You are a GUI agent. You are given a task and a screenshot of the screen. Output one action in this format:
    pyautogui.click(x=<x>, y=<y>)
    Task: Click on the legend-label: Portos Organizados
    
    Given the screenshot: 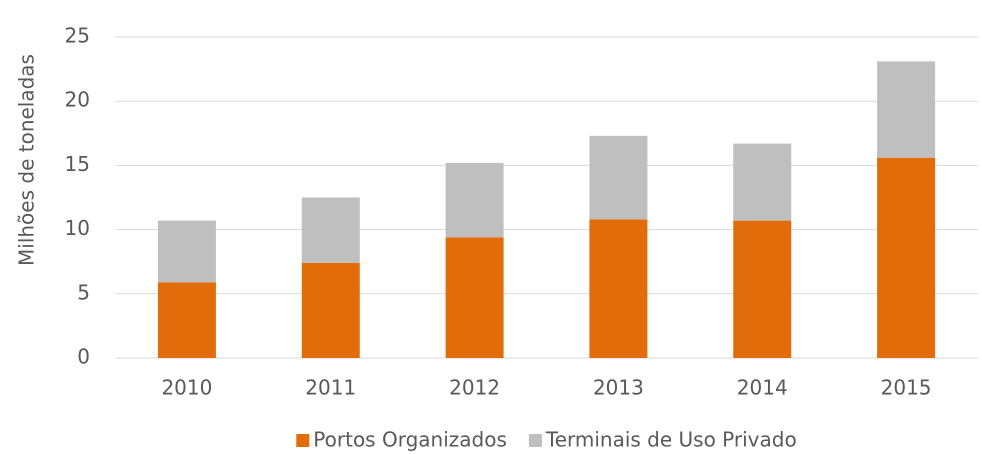 What is the action you would take?
    pyautogui.click(x=410, y=440)
    